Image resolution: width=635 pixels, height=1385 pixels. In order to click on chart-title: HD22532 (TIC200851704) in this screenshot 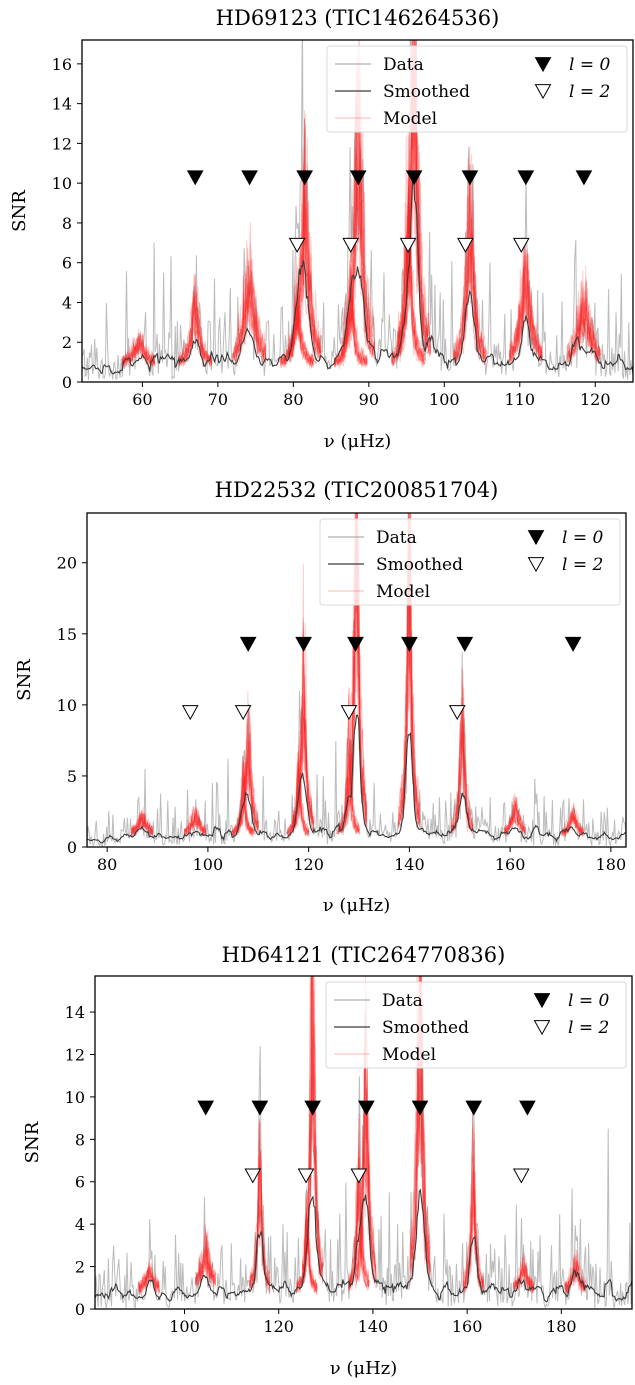, I will do `click(357, 490)`.